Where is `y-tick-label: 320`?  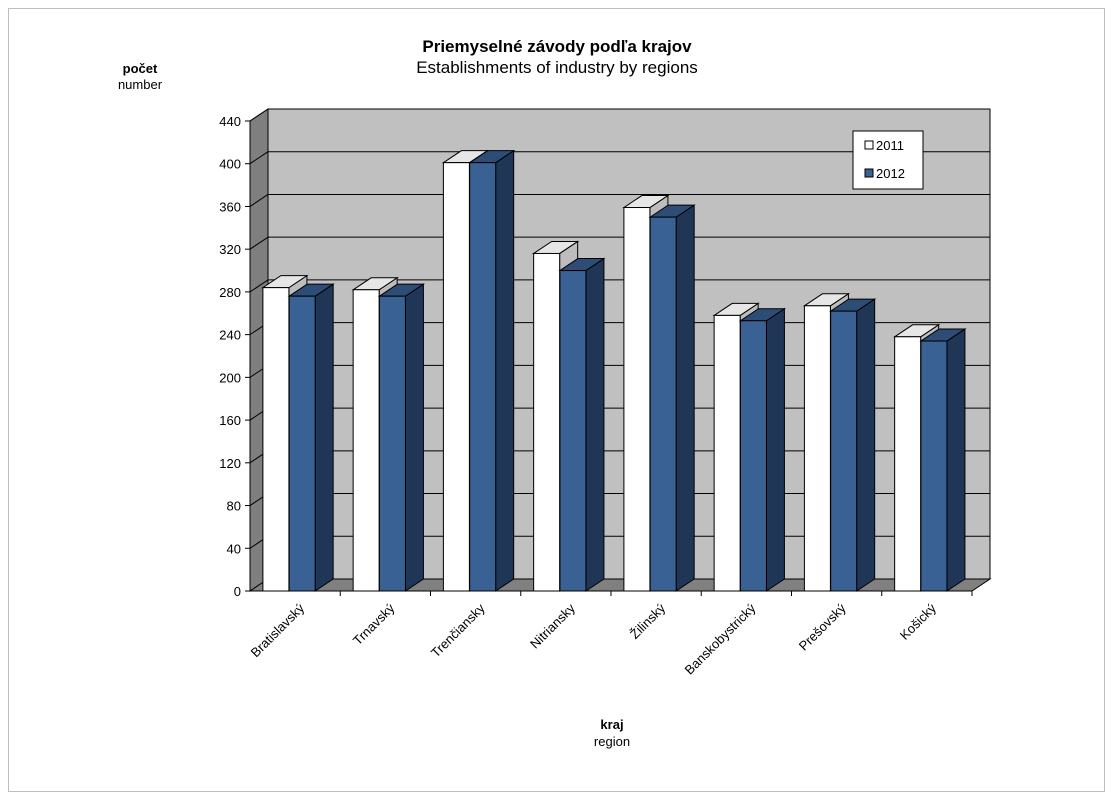 y-tick-label: 320 is located at coordinates (230, 249).